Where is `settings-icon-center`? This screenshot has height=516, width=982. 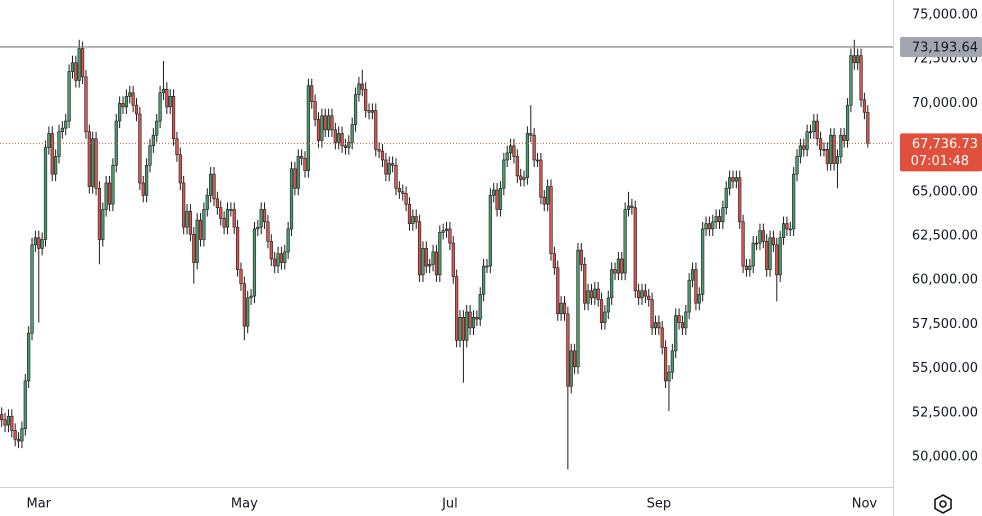
settings-icon-center is located at coordinates (943, 504).